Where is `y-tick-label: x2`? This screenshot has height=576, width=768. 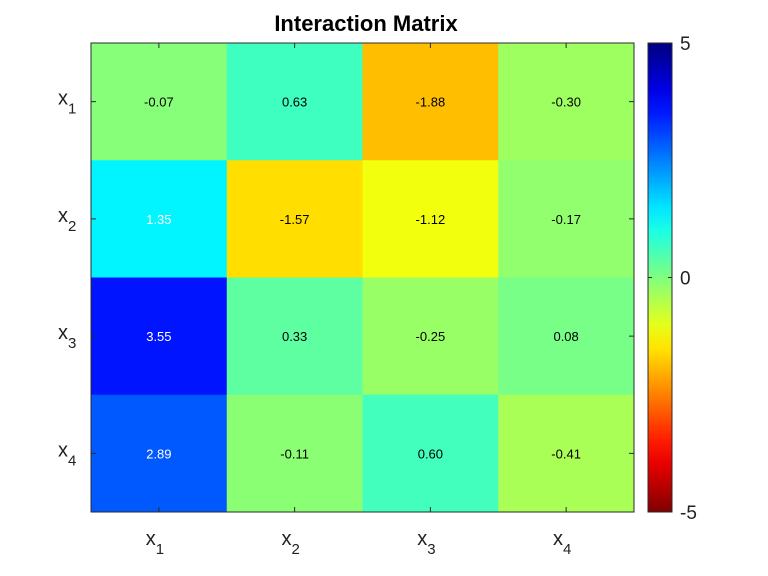 y-tick-label: x2 is located at coordinates (67, 220).